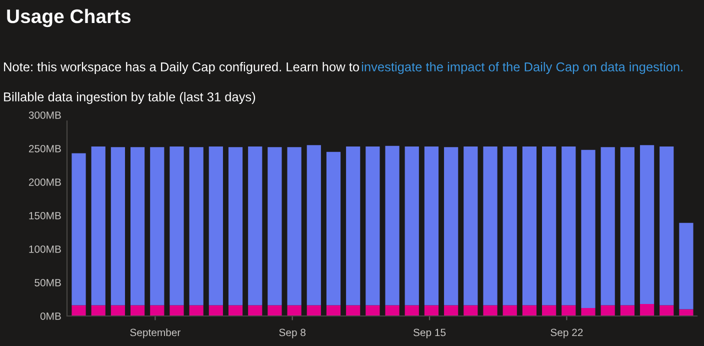 The width and height of the screenshot is (704, 346). What do you see at coordinates (292, 333) in the screenshot?
I see `x-tick-label: Sep 8` at bounding box center [292, 333].